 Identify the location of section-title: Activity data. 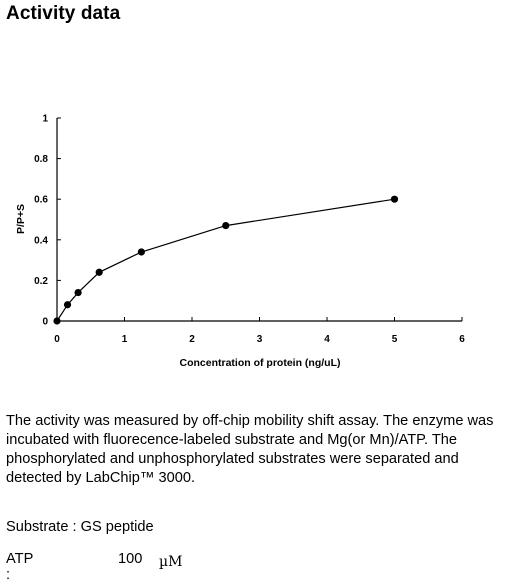
(63, 13).